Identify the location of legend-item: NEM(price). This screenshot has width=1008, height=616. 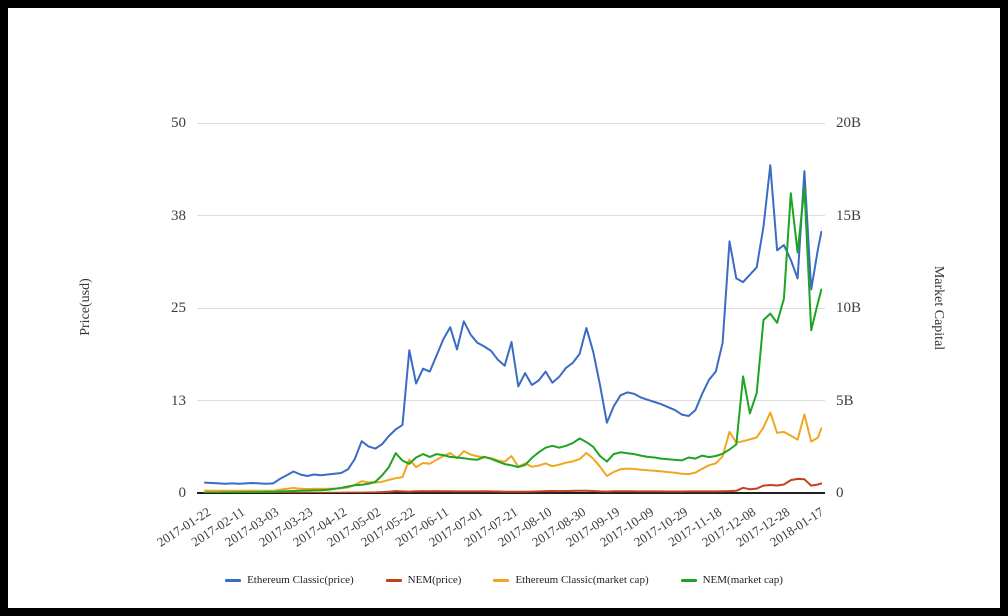
(423, 580).